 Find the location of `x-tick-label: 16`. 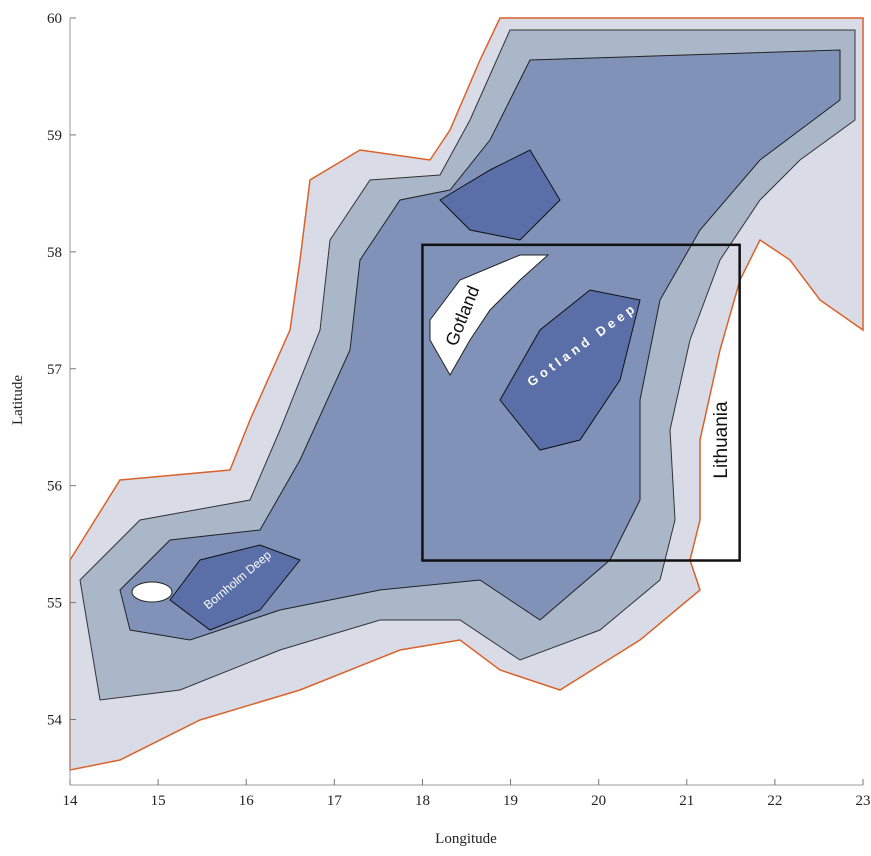

x-tick-label: 16 is located at coordinates (247, 801).